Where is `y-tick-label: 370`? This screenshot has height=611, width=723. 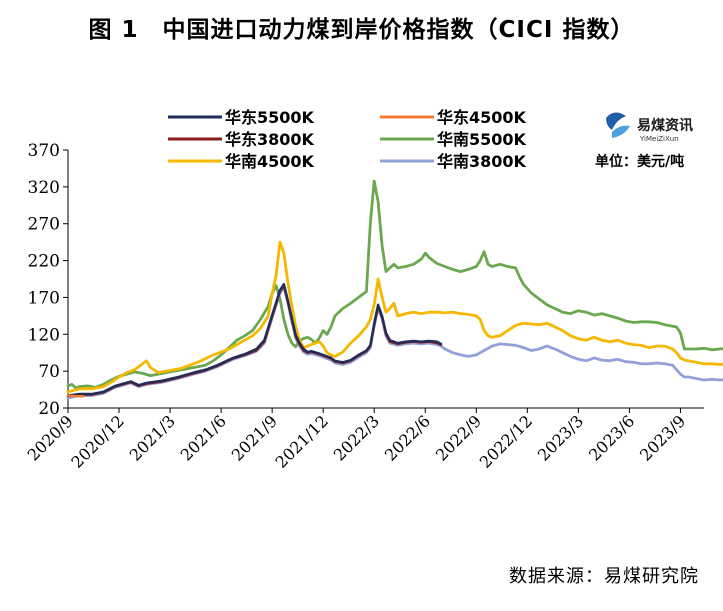
y-tick-label: 370 is located at coordinates (44, 151).